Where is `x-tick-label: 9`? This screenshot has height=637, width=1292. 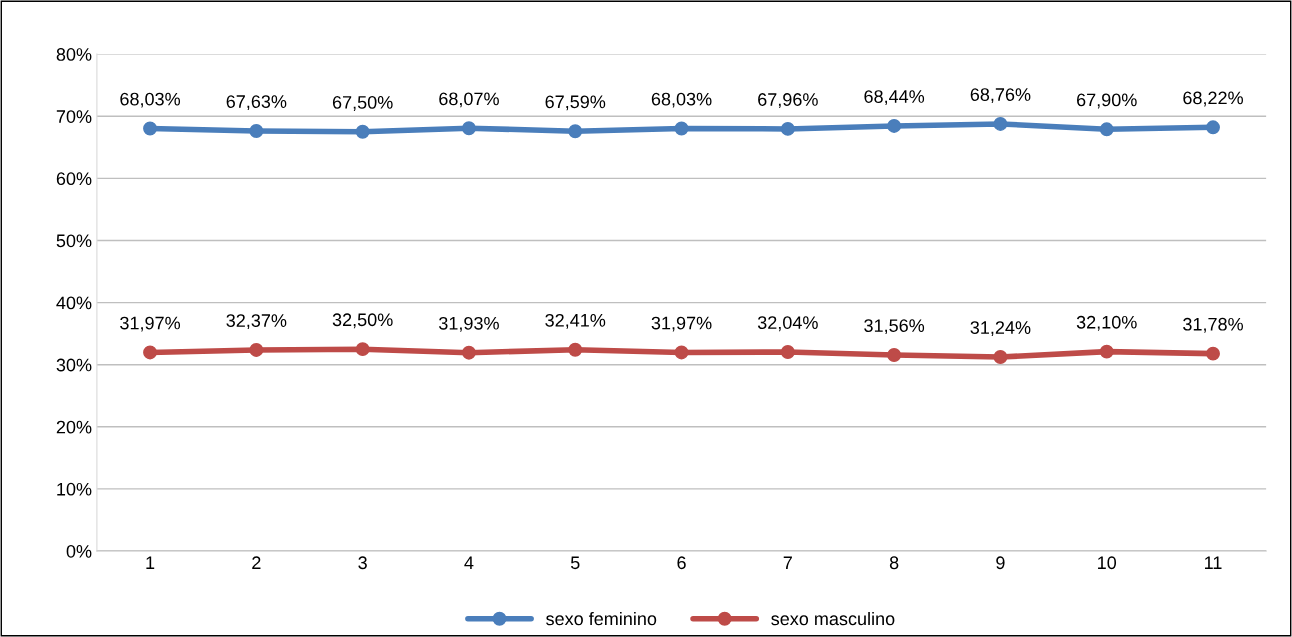
x-tick-label: 9 is located at coordinates (1000, 563).